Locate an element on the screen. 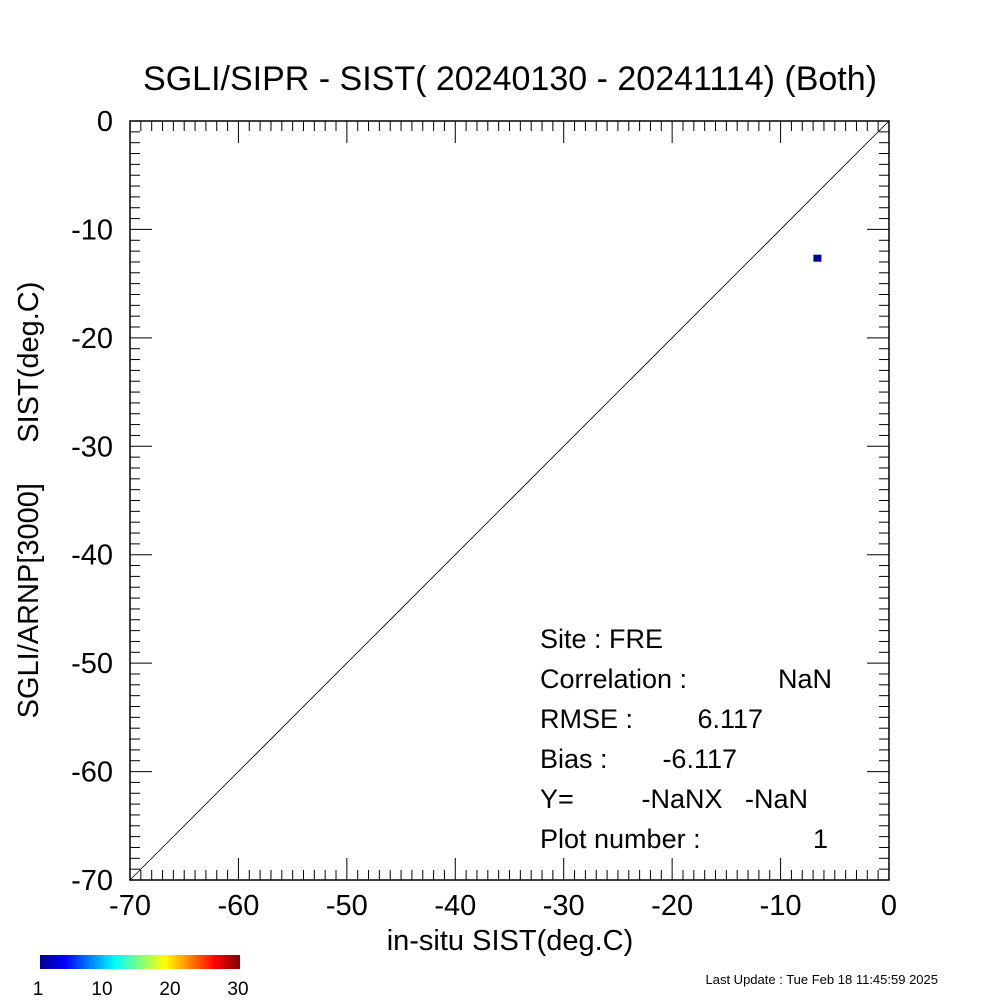 The width and height of the screenshot is (1000, 1000). y-tick-label: -30 is located at coordinates (92, 447).